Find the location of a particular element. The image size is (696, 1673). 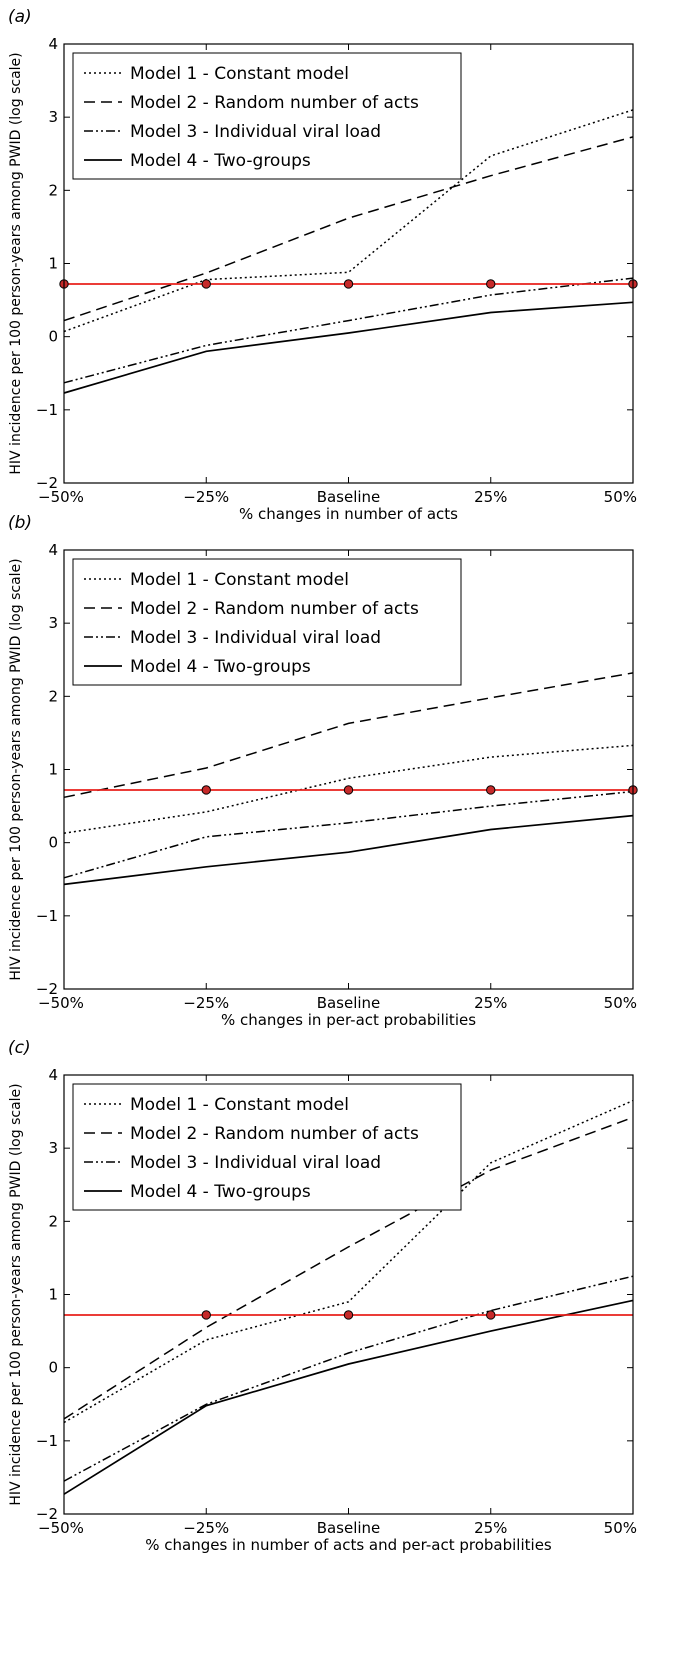

panel-label: (a) is located at coordinates (20, 17).